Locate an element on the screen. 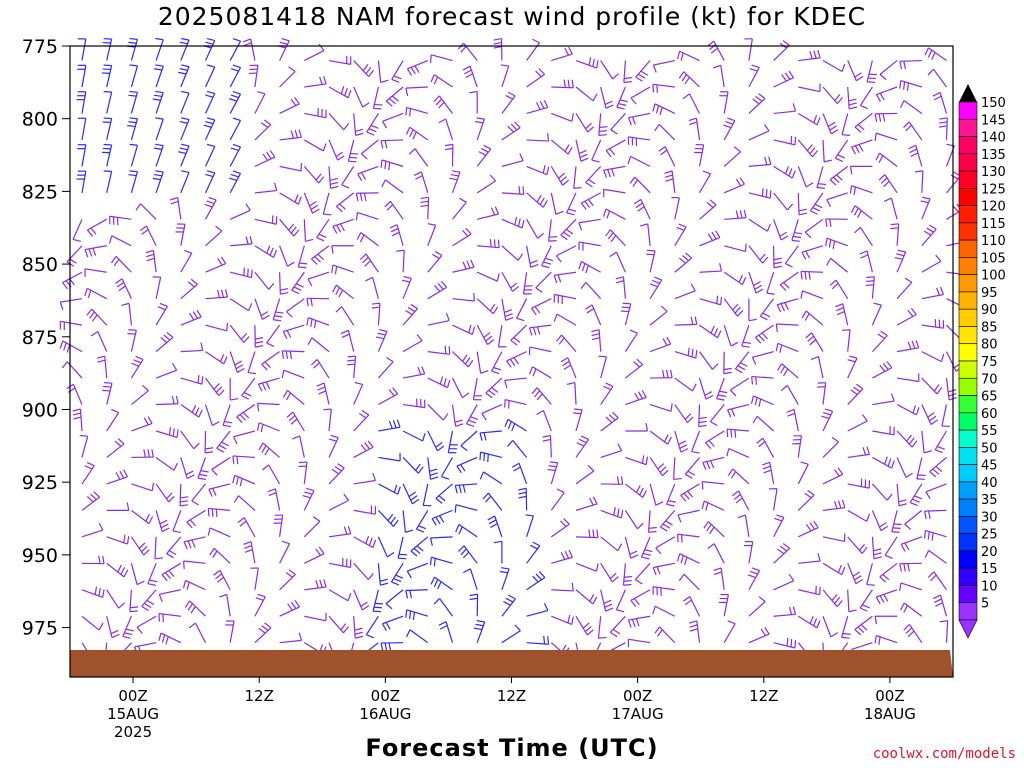  legend-label: 130 is located at coordinates (993, 172).